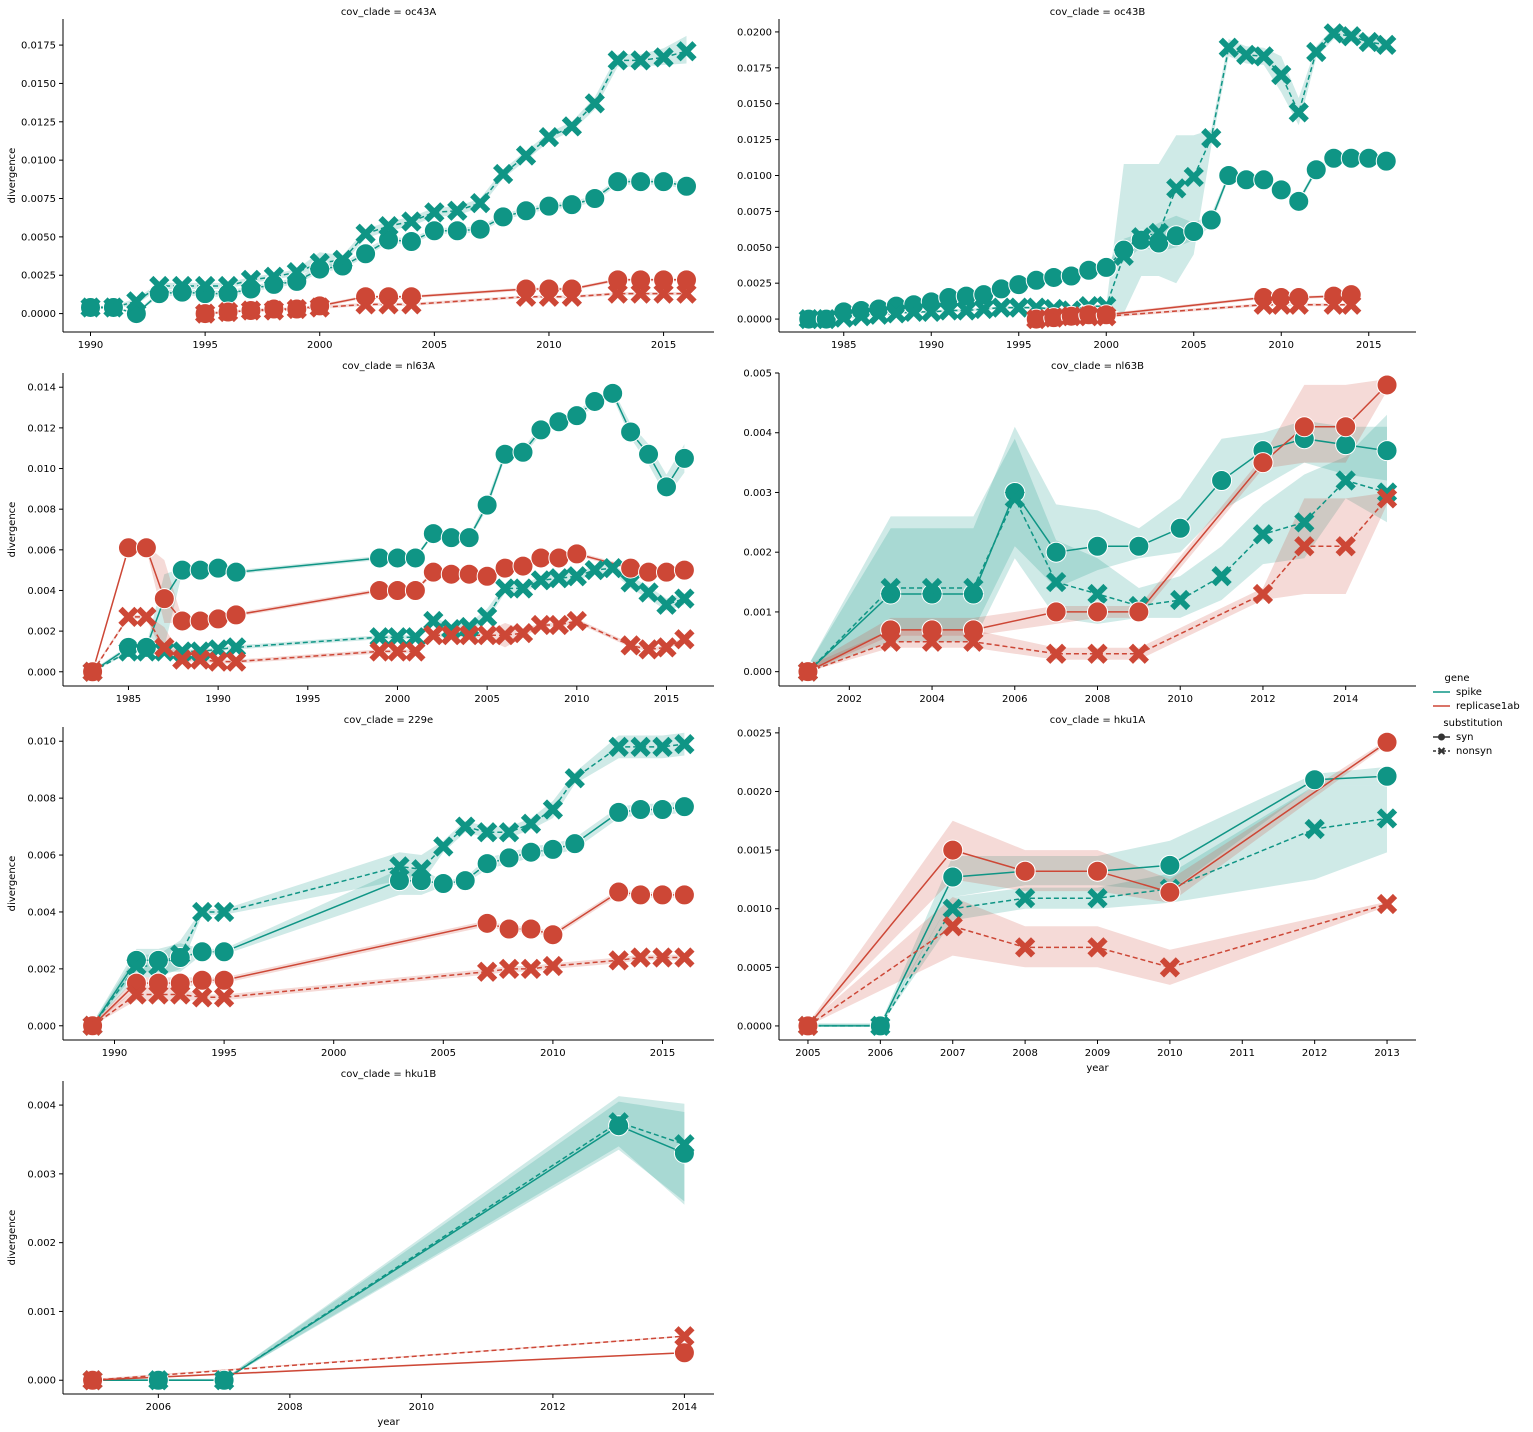 The height and width of the screenshot is (1432, 1533). I want to click on y-tick-label: 0.005, so click(757, 374).